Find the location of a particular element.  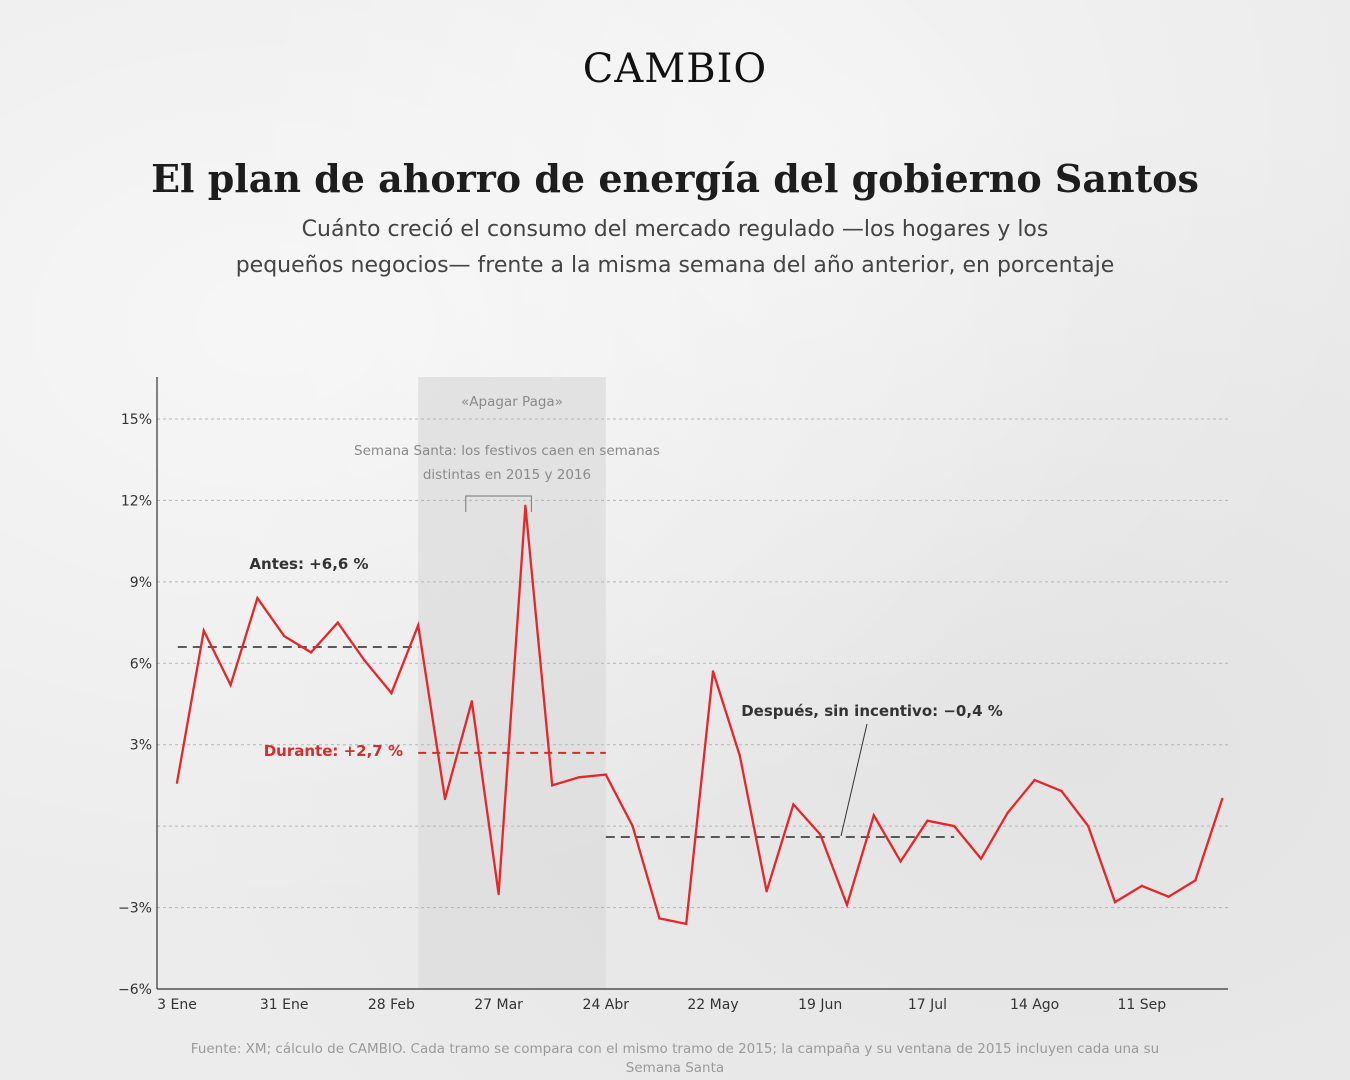

x-tick-label: 17 Jul is located at coordinates (927, 1005).